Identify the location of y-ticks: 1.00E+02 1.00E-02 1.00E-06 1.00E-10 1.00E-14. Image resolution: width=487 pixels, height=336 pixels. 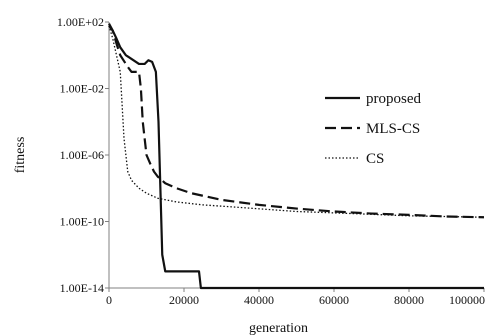
(83, 155).